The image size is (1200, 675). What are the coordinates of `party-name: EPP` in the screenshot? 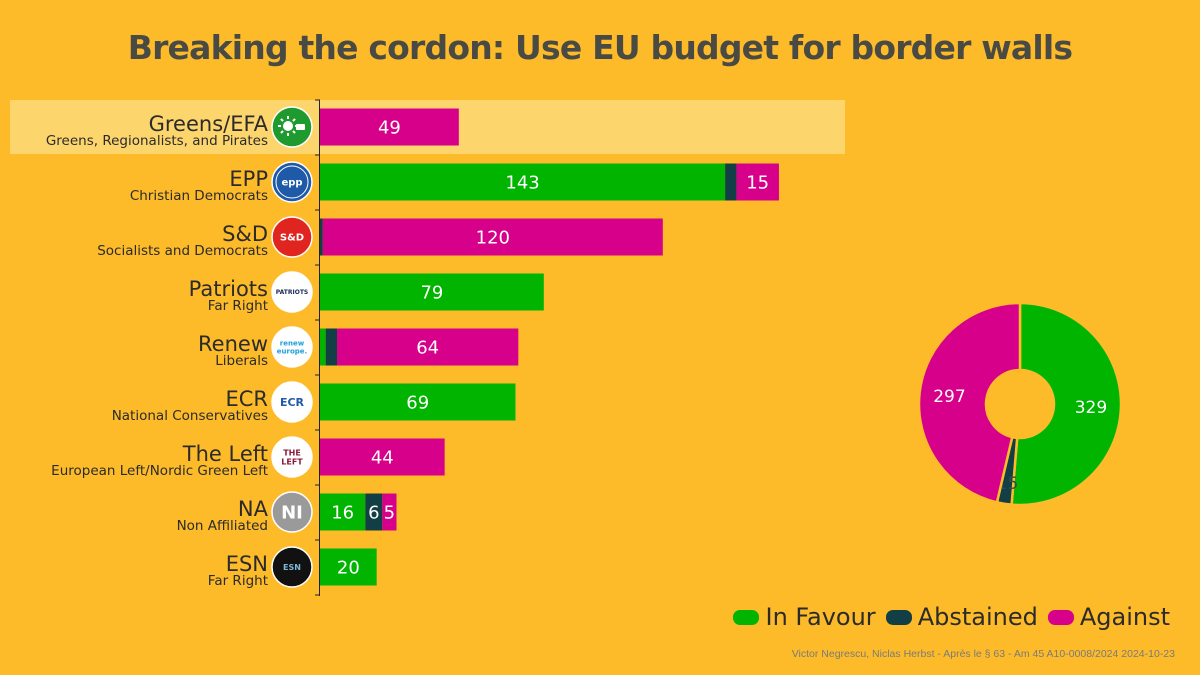 It's located at (248, 179).